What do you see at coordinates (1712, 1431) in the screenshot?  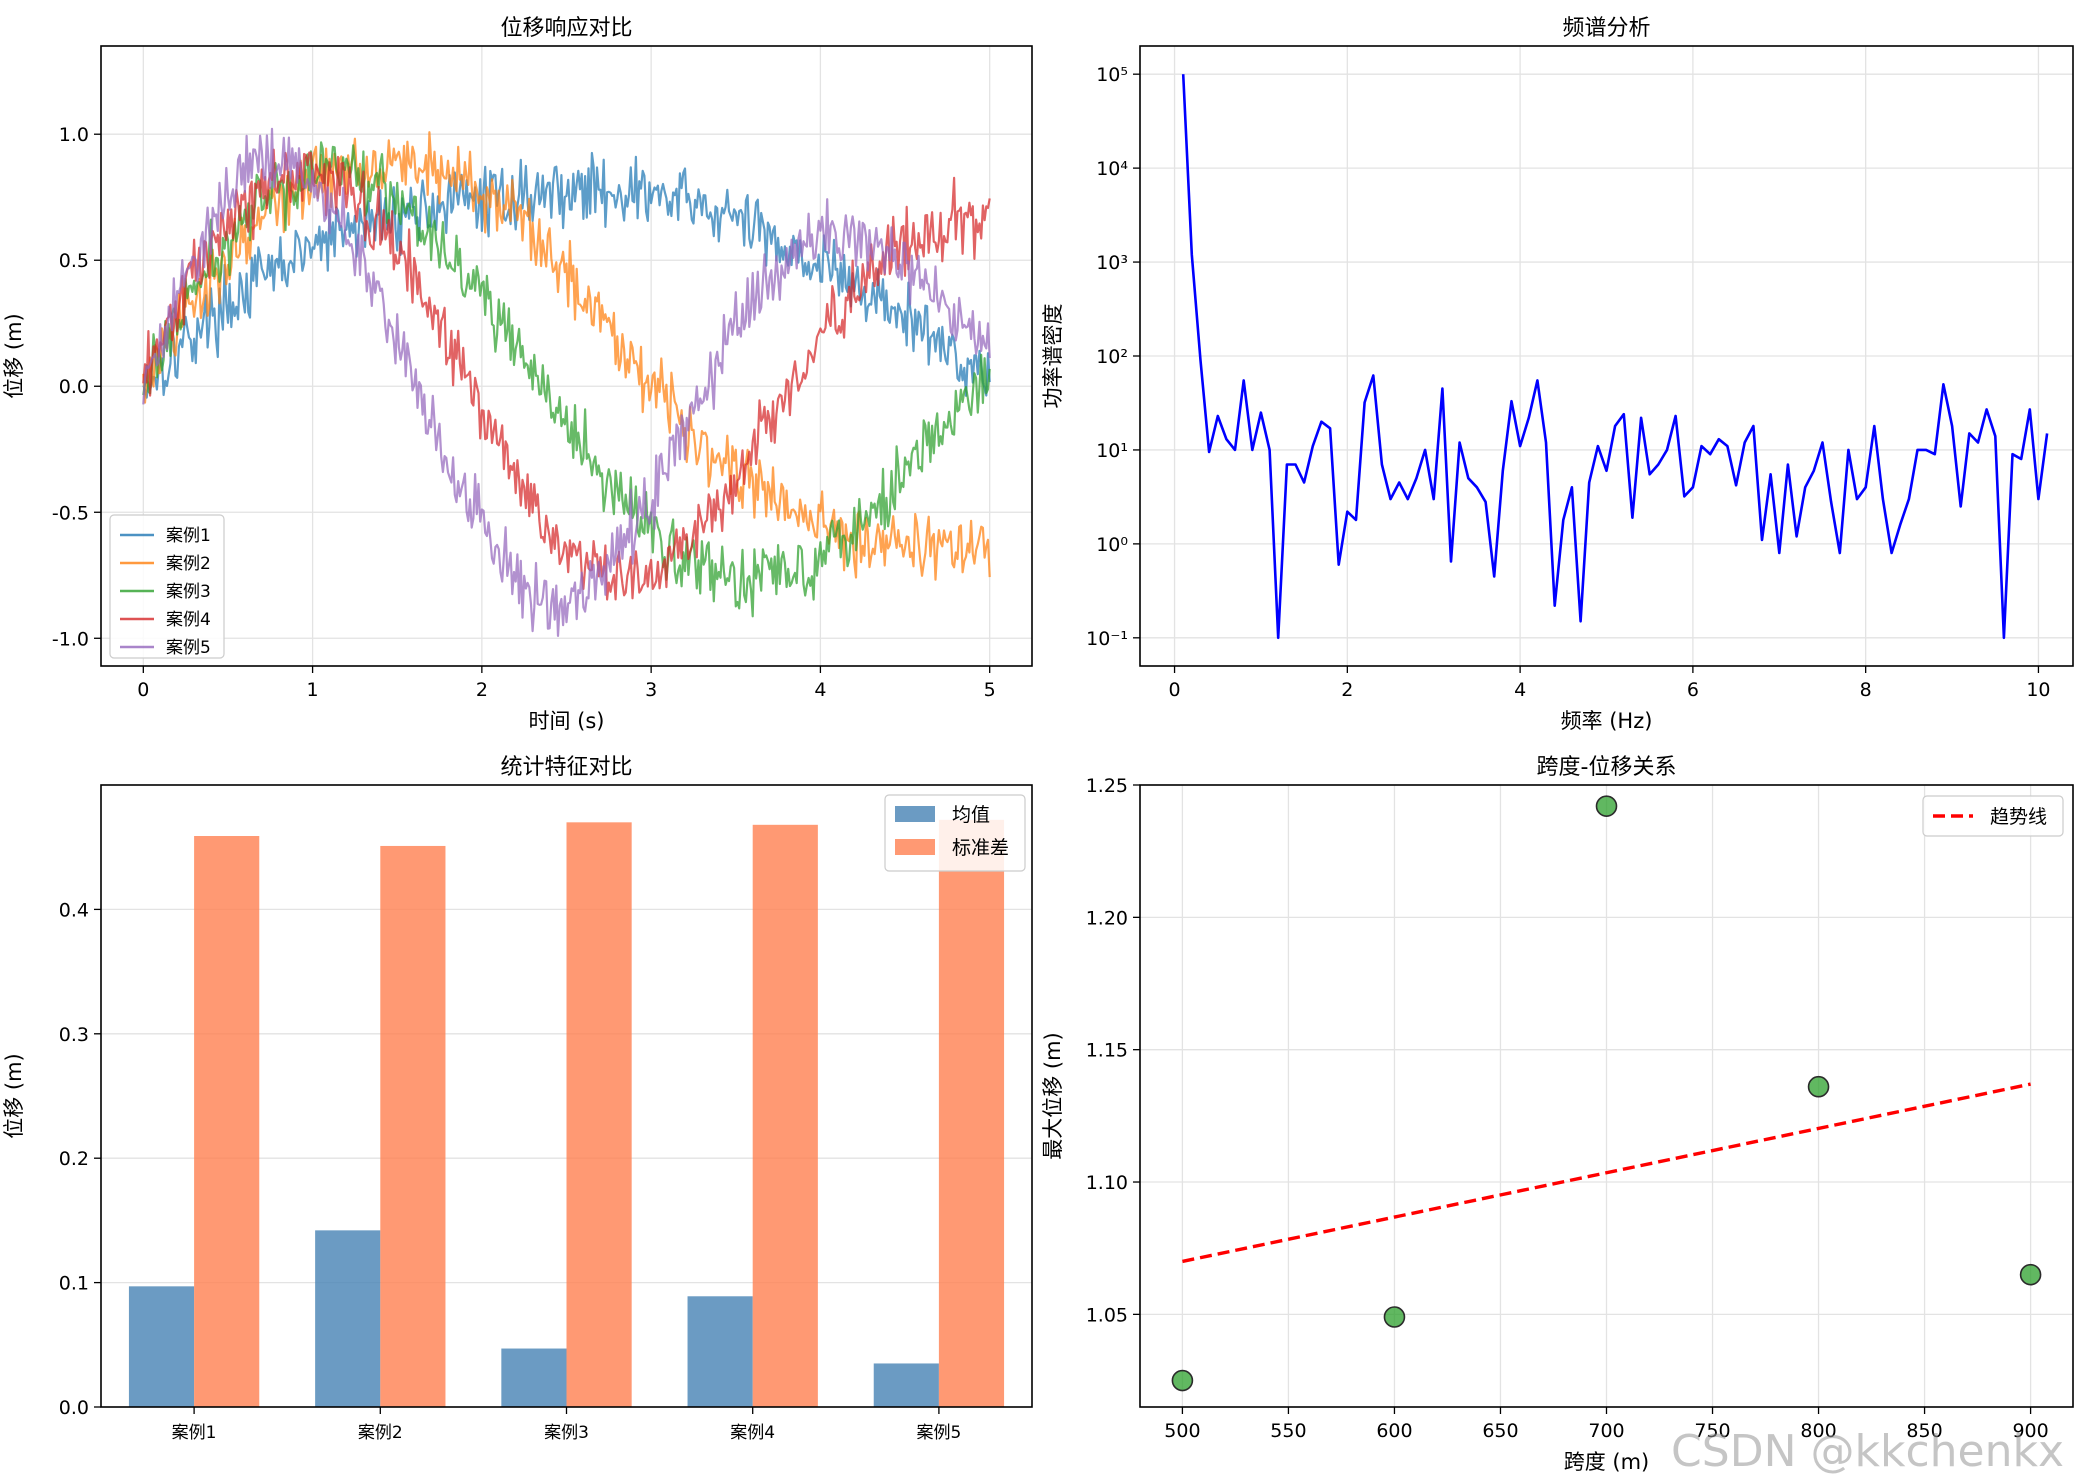 I see `x-tick-label: 750` at bounding box center [1712, 1431].